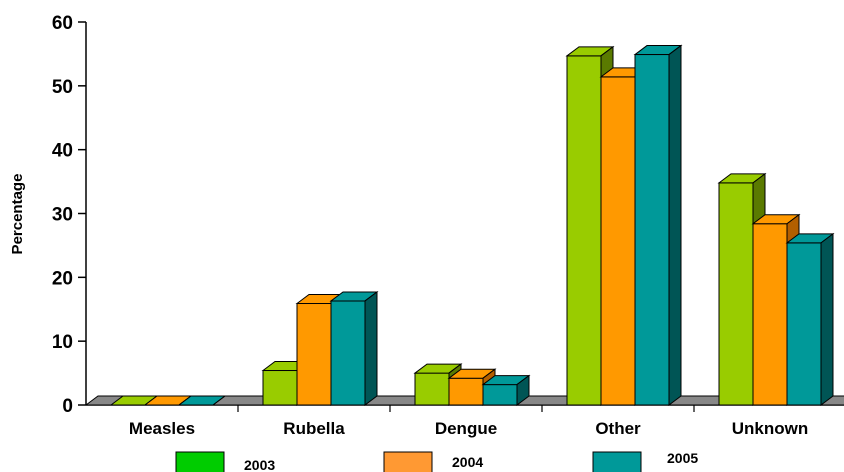  What do you see at coordinates (62, 23) in the screenshot?
I see `y-tick-label: 60` at bounding box center [62, 23].